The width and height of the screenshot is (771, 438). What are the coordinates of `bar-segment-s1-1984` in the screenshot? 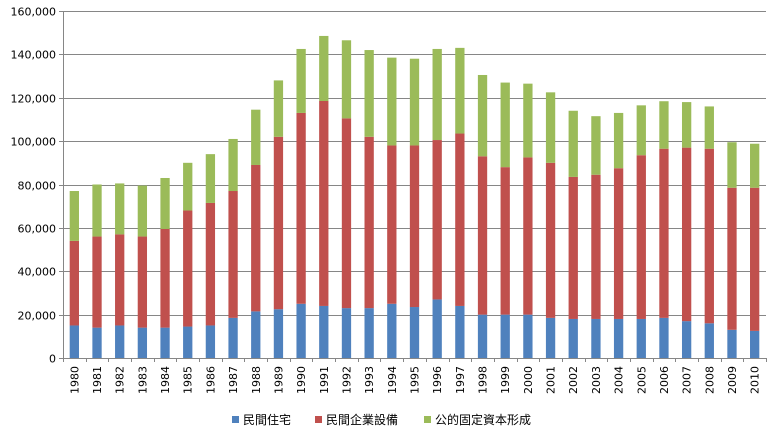 It's located at (165, 278).